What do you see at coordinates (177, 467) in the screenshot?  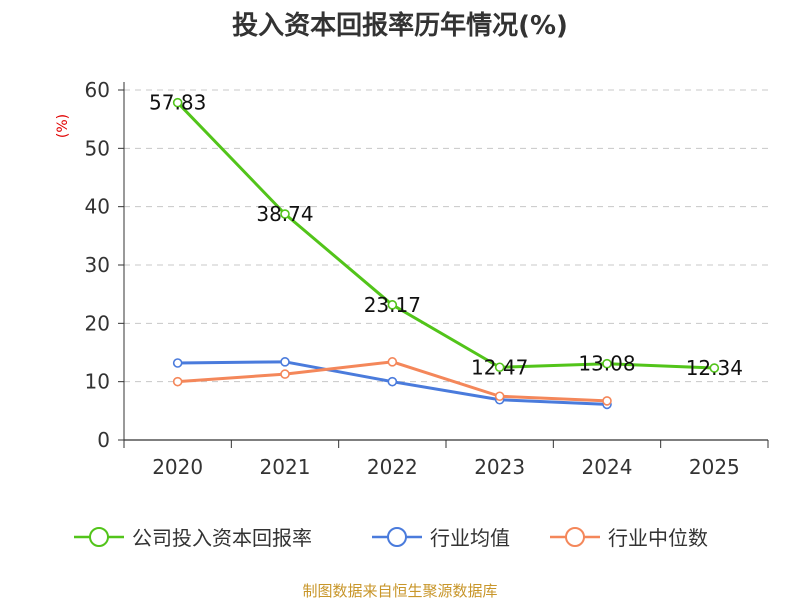 I see `x-tick-label: 2020` at bounding box center [177, 467].